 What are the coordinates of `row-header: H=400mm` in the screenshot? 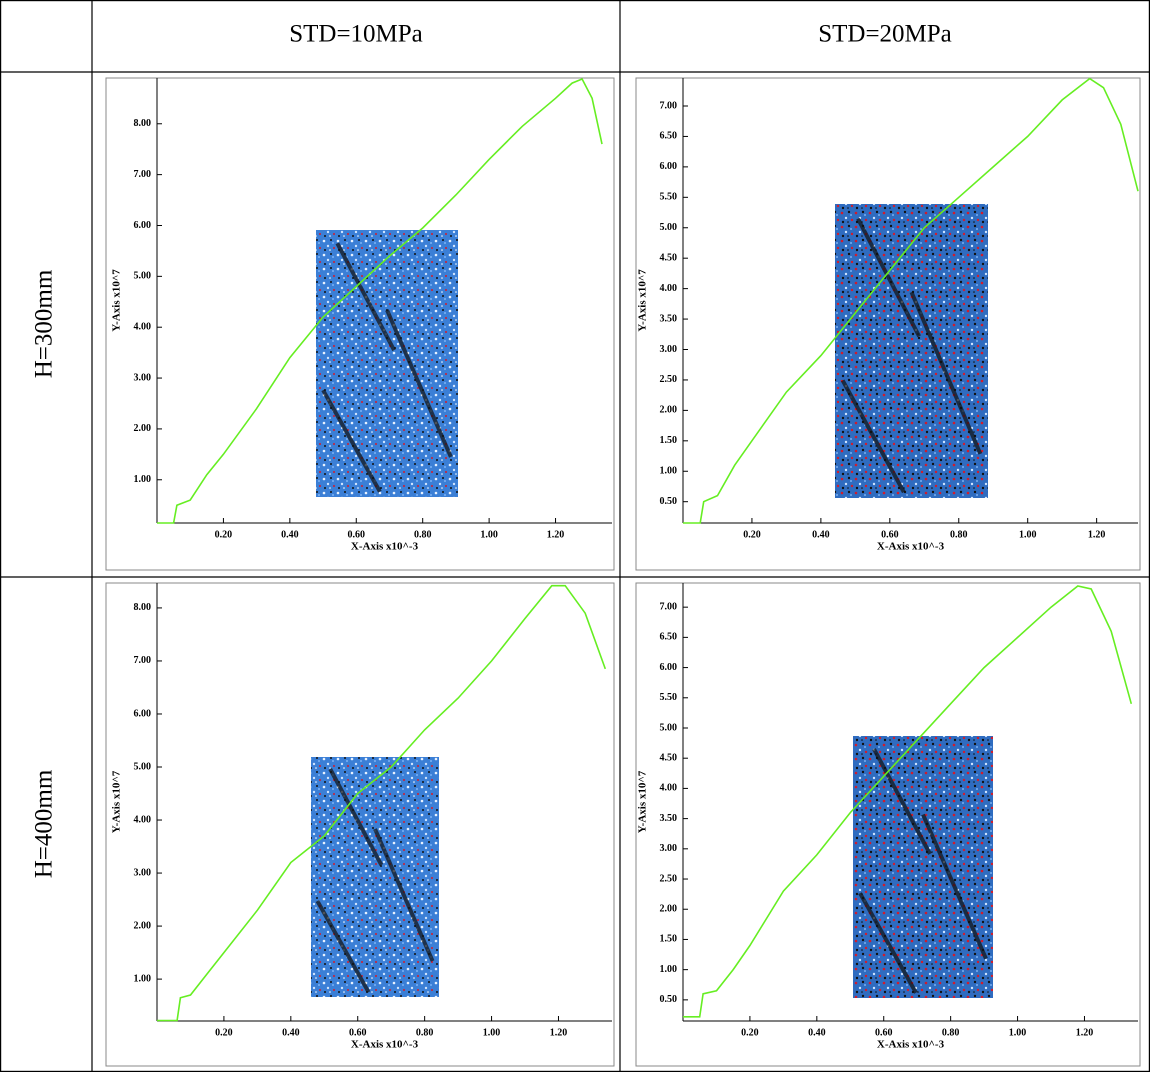 It's located at (44, 823).